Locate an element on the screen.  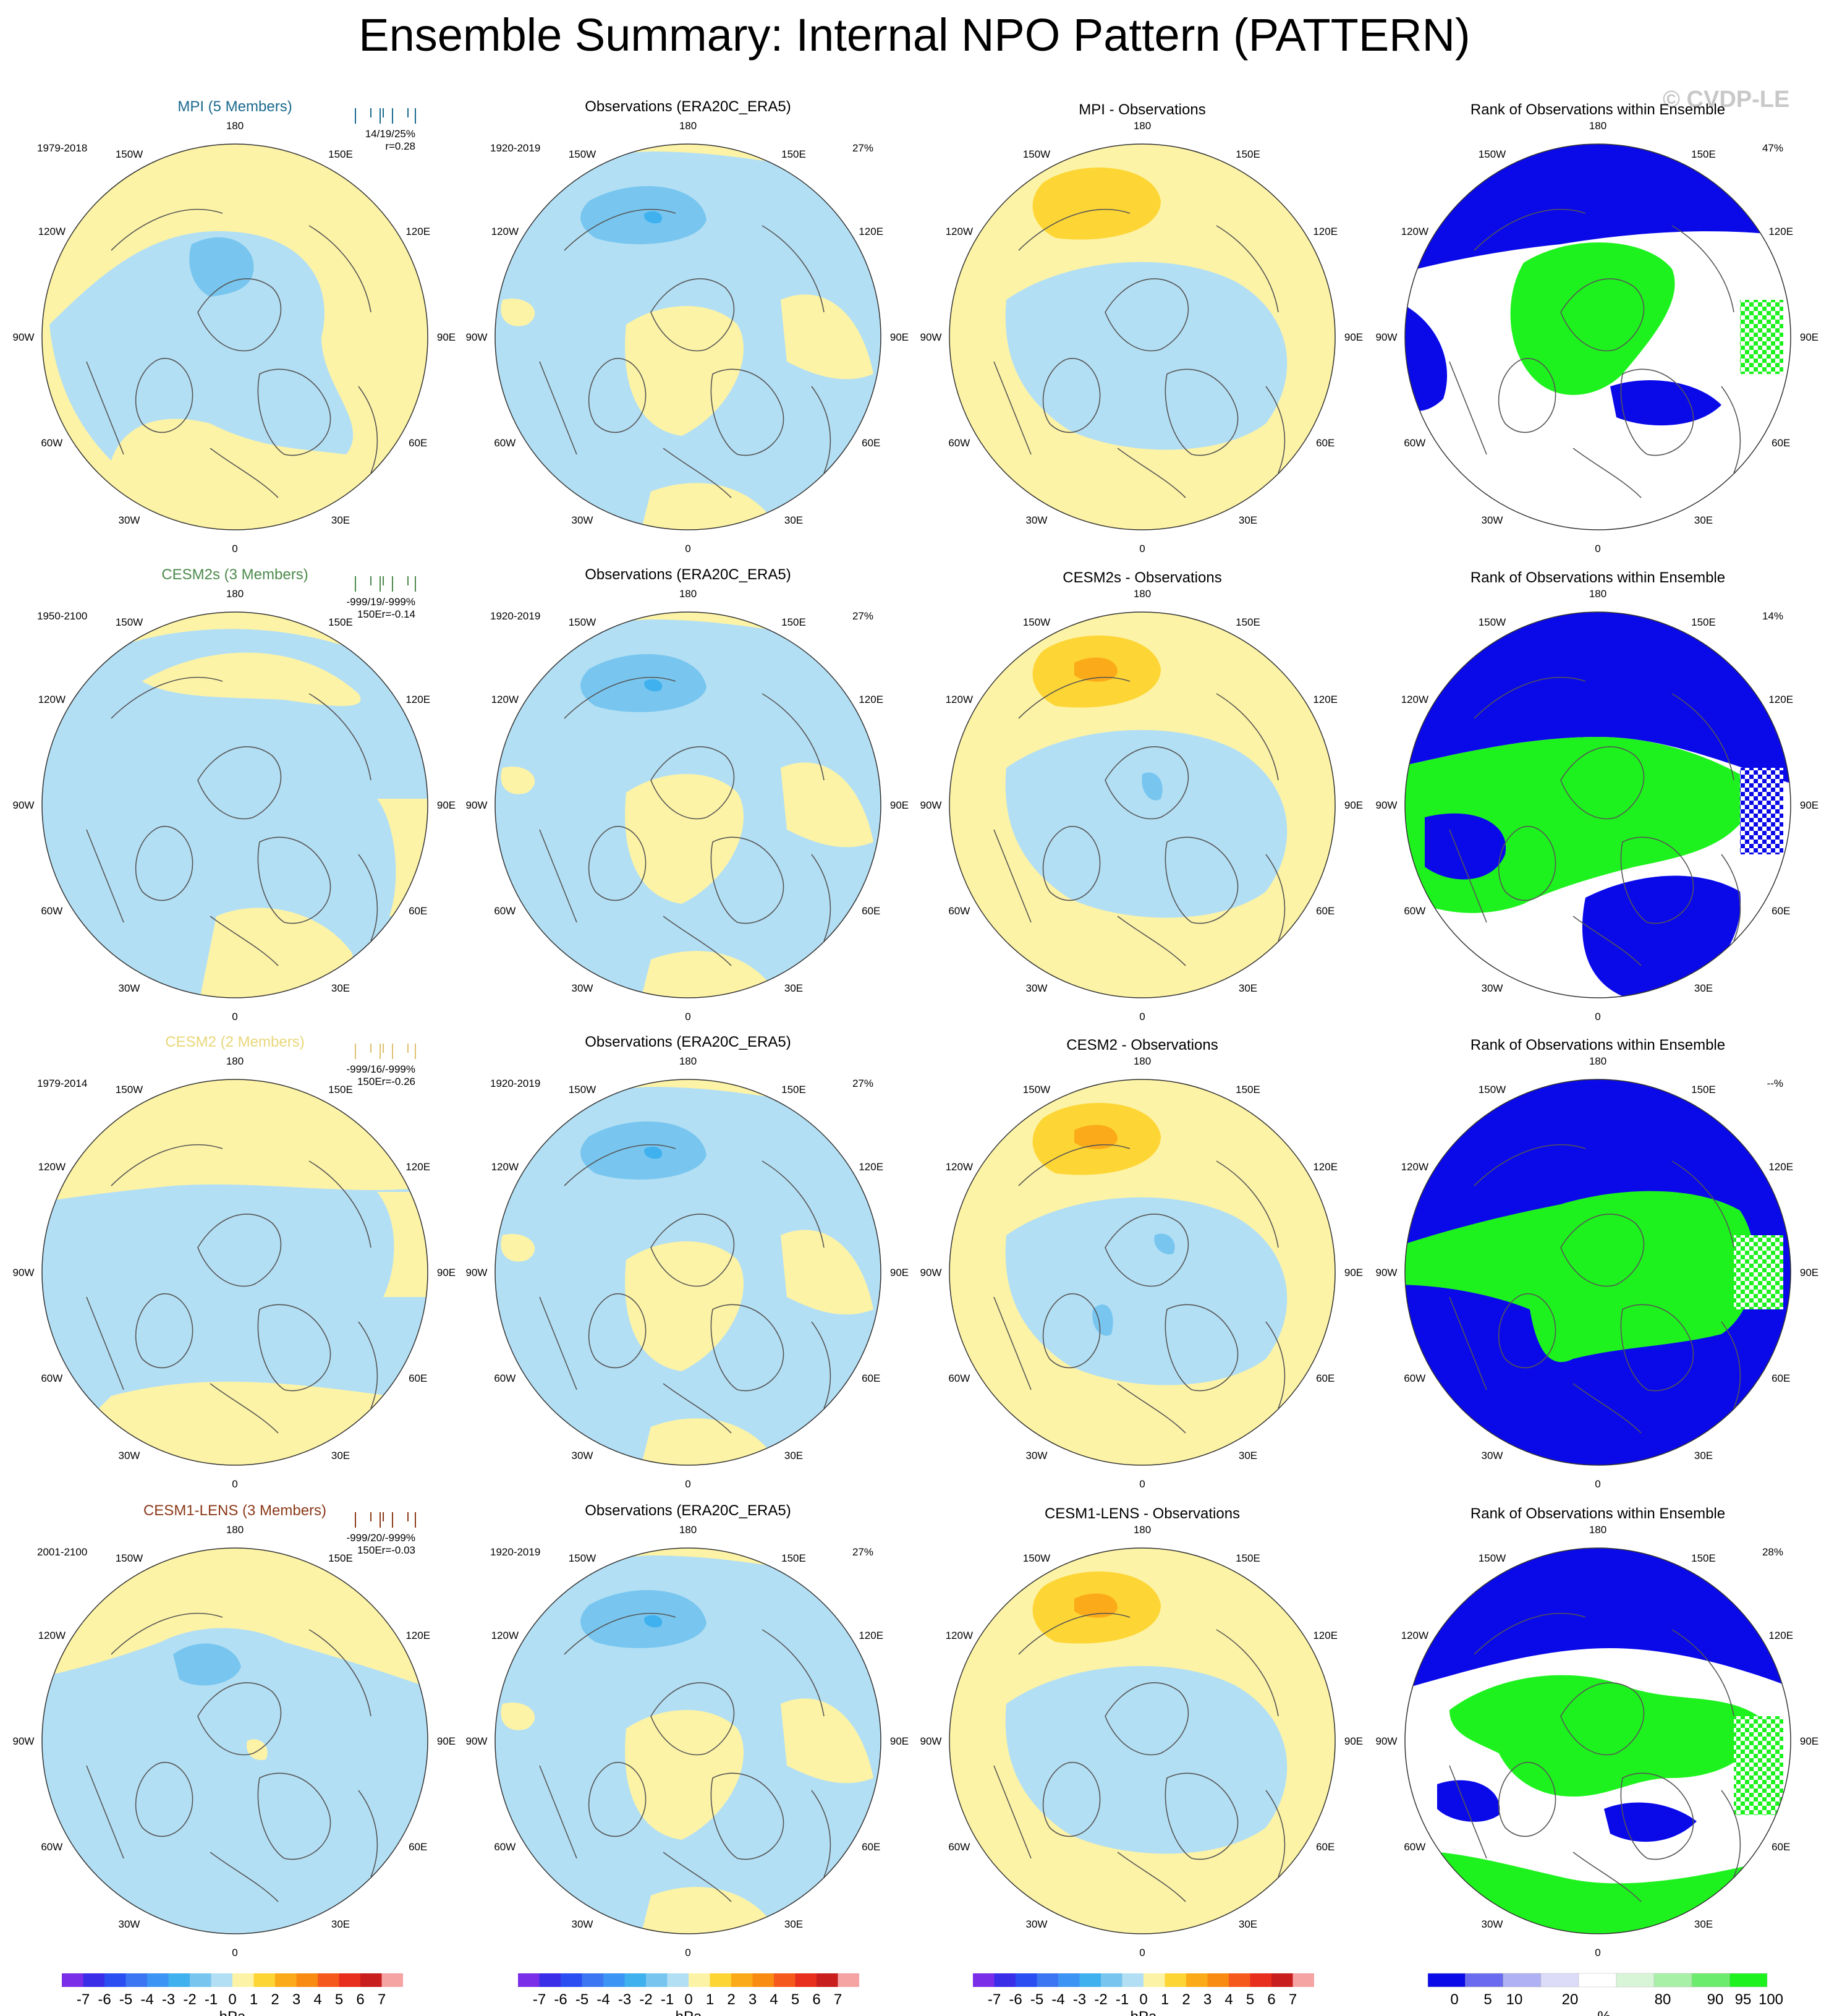
rank-percent: 47% is located at coordinates (1772, 148).